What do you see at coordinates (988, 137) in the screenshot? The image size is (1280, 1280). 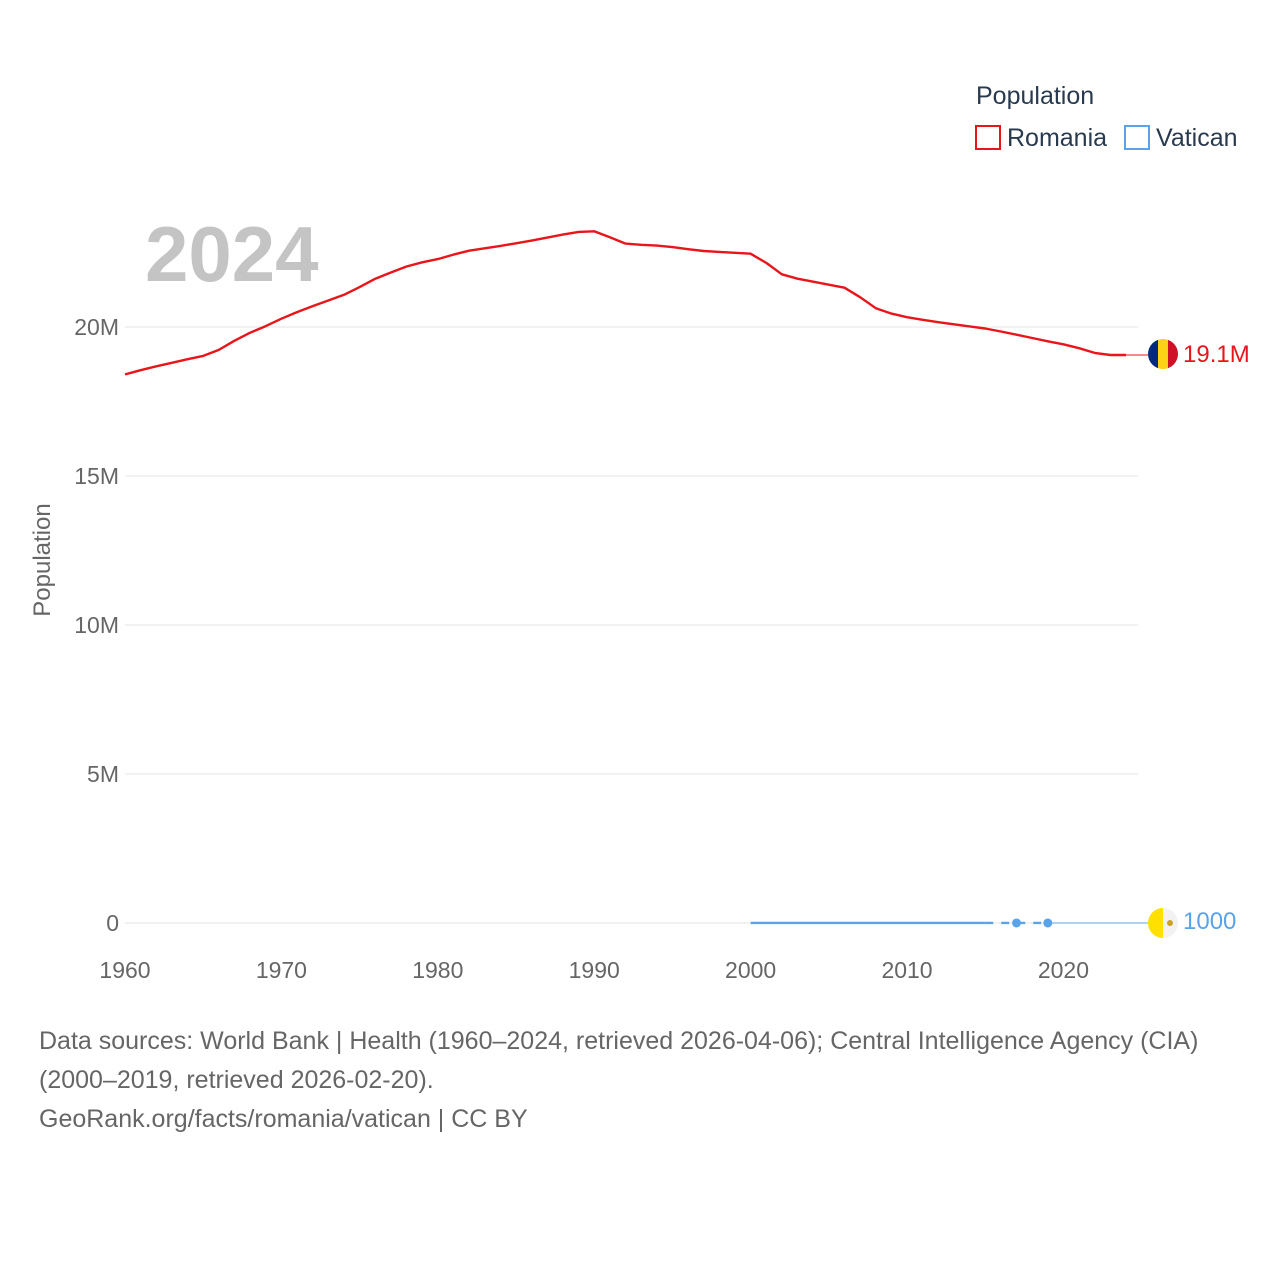 I see `legend-swatch-romania` at bounding box center [988, 137].